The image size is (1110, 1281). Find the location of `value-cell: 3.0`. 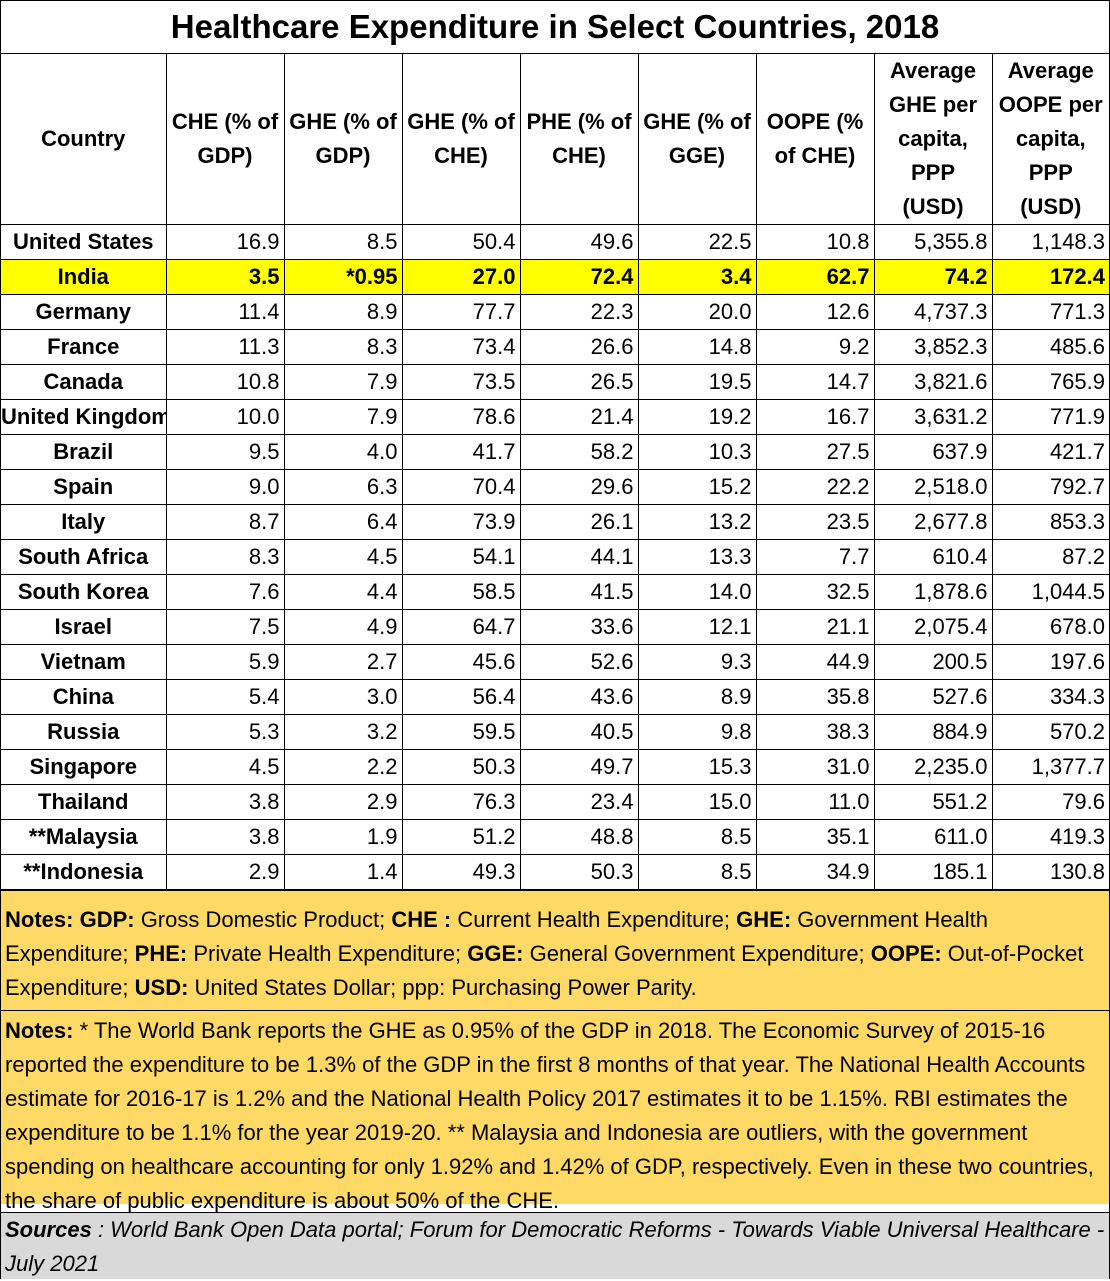

value-cell: 3.0 is located at coordinates (343, 697).